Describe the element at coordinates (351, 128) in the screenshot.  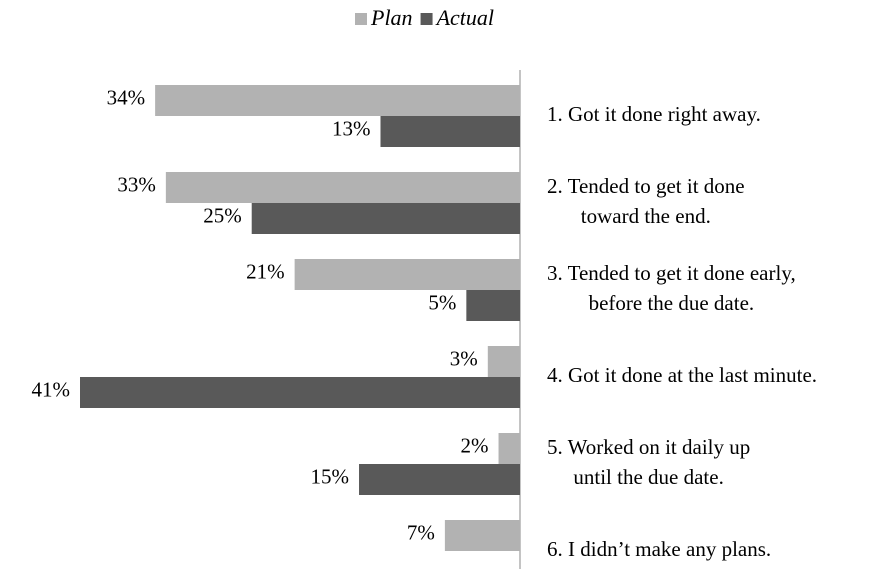
I see `value-label: 13%` at that location.